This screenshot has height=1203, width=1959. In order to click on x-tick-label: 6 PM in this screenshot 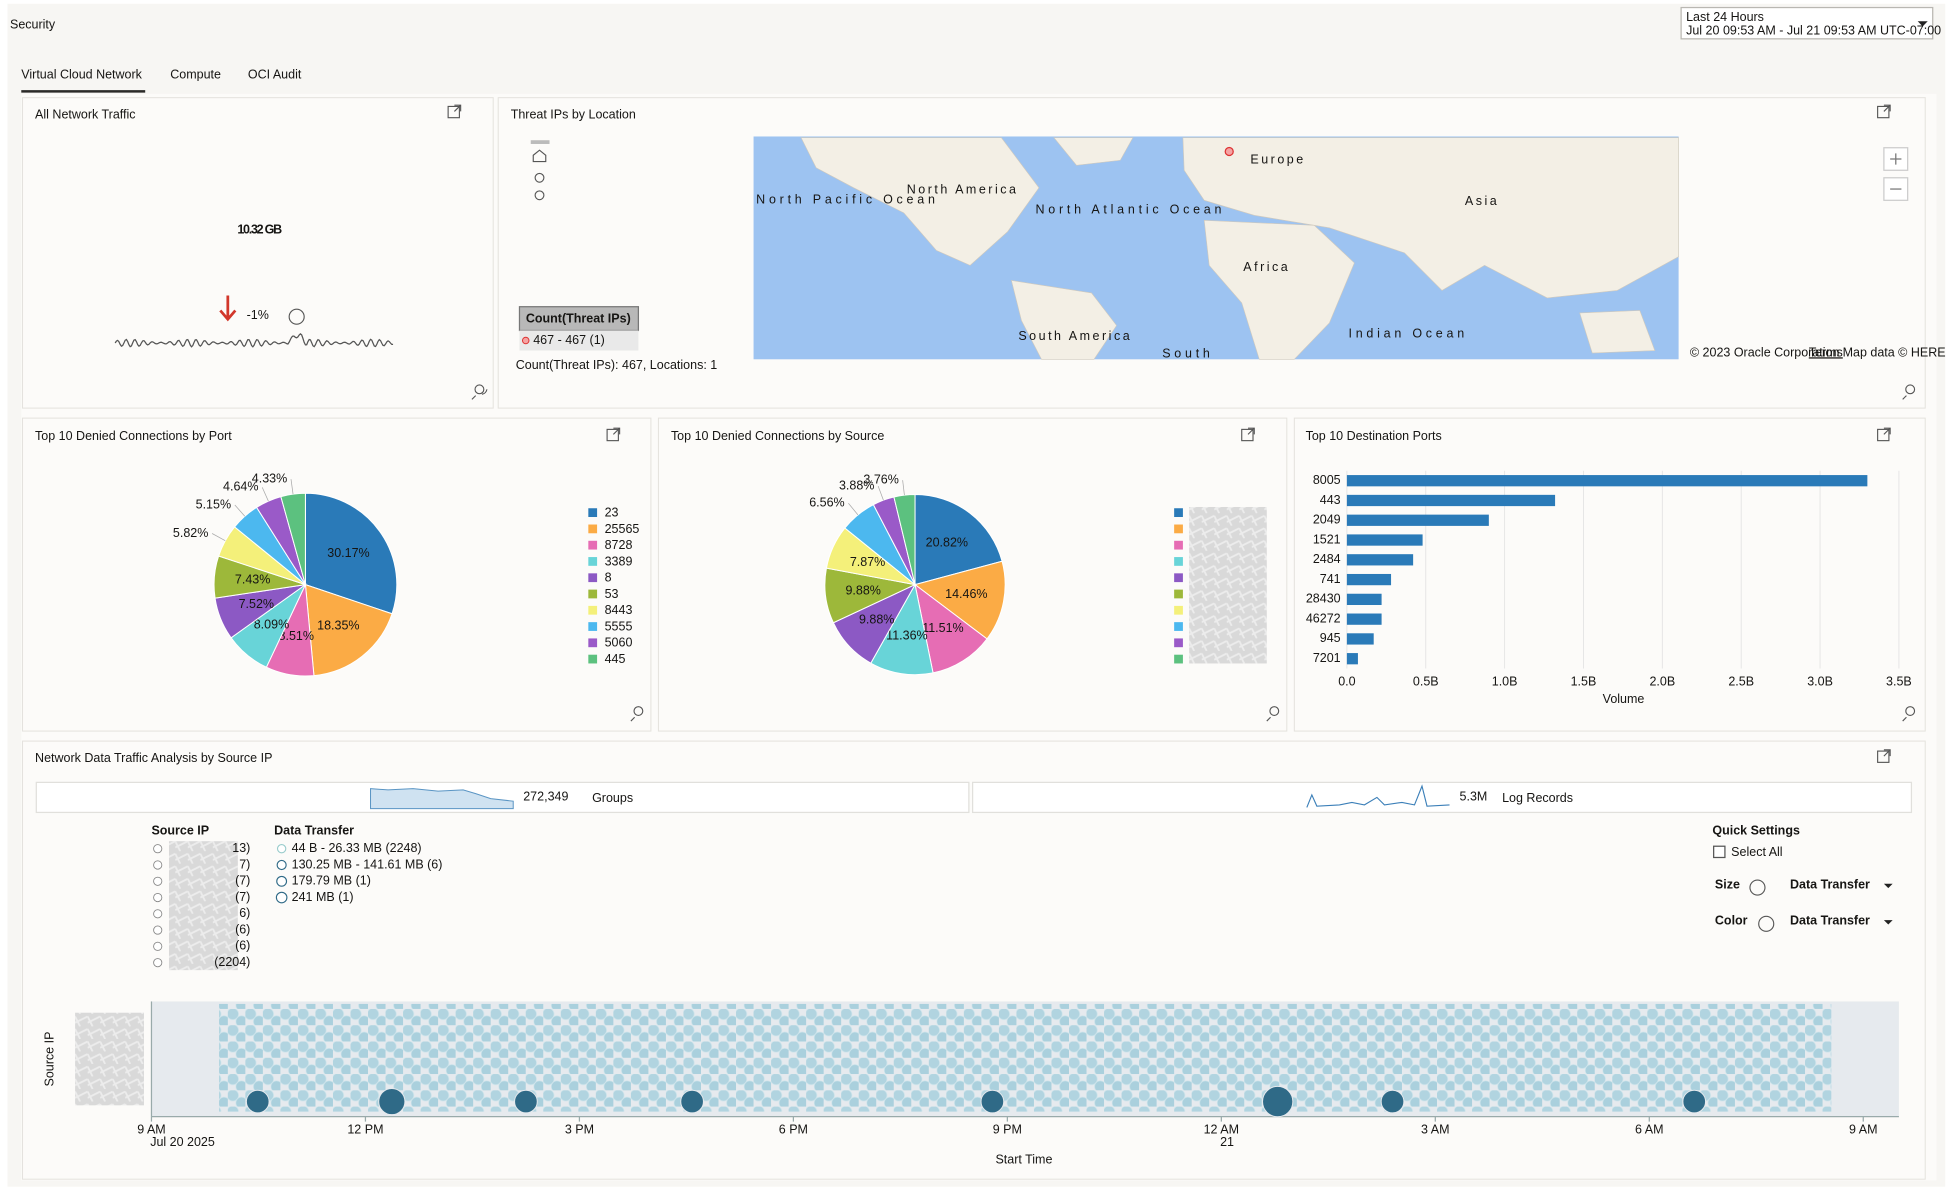, I will do `click(793, 1130)`.